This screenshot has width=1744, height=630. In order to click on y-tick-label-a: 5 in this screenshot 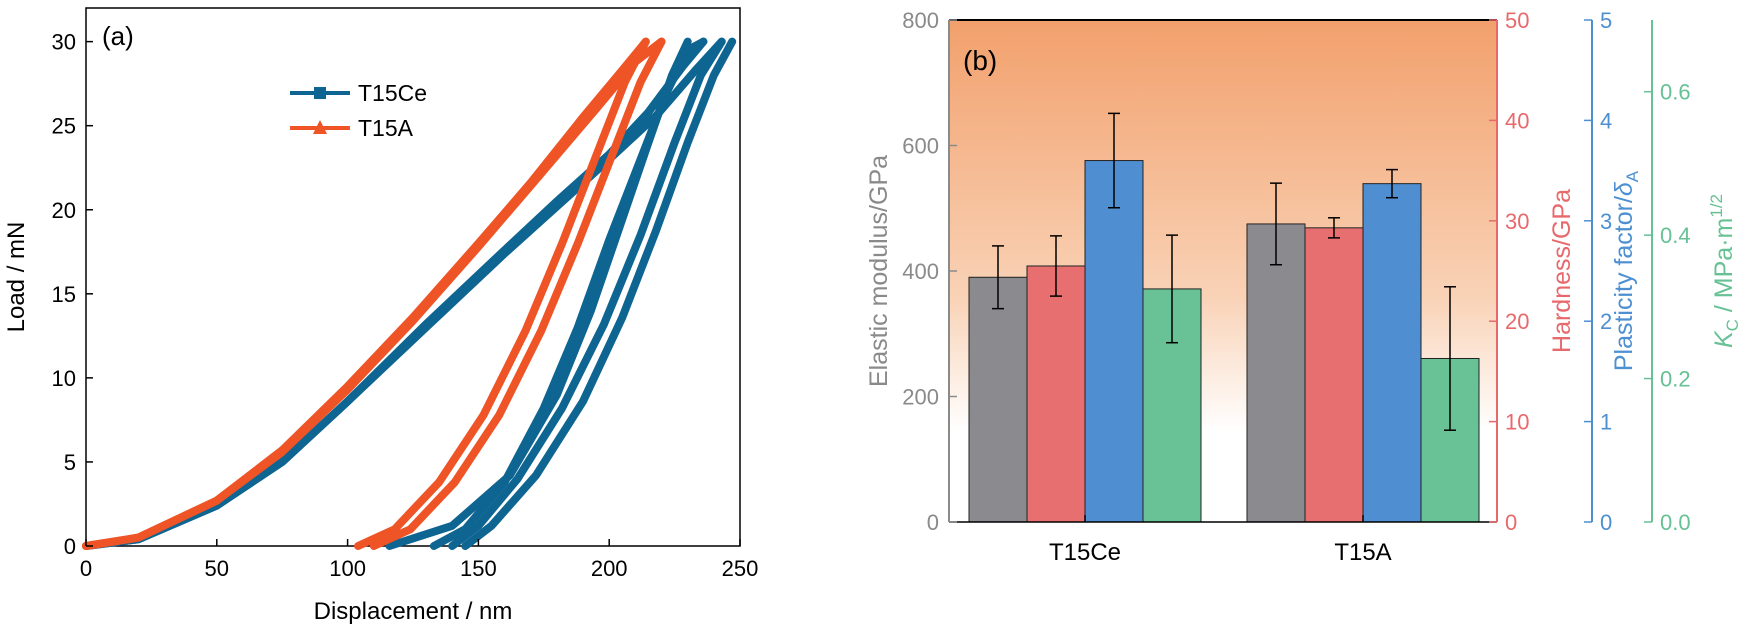, I will do `click(70, 462)`.